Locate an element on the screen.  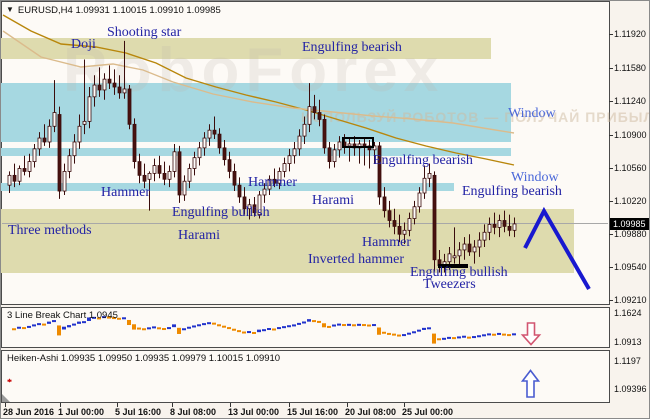
price-tick-label: 1.09210 is located at coordinates (630, 300).